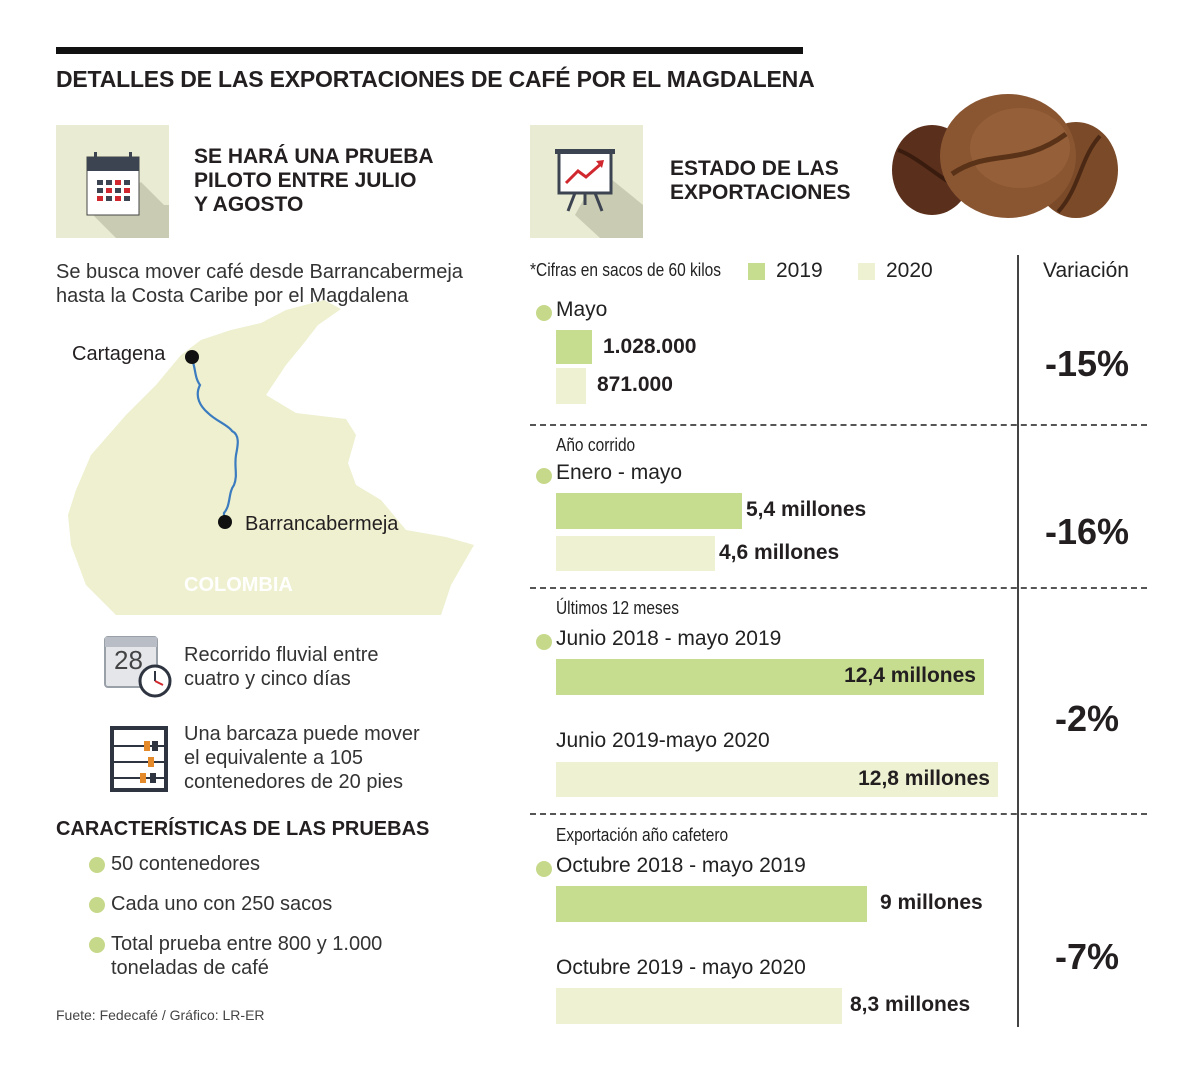 The image size is (1200, 1073). What do you see at coordinates (866, 271) in the screenshot?
I see `legend-swatch-2020` at bounding box center [866, 271].